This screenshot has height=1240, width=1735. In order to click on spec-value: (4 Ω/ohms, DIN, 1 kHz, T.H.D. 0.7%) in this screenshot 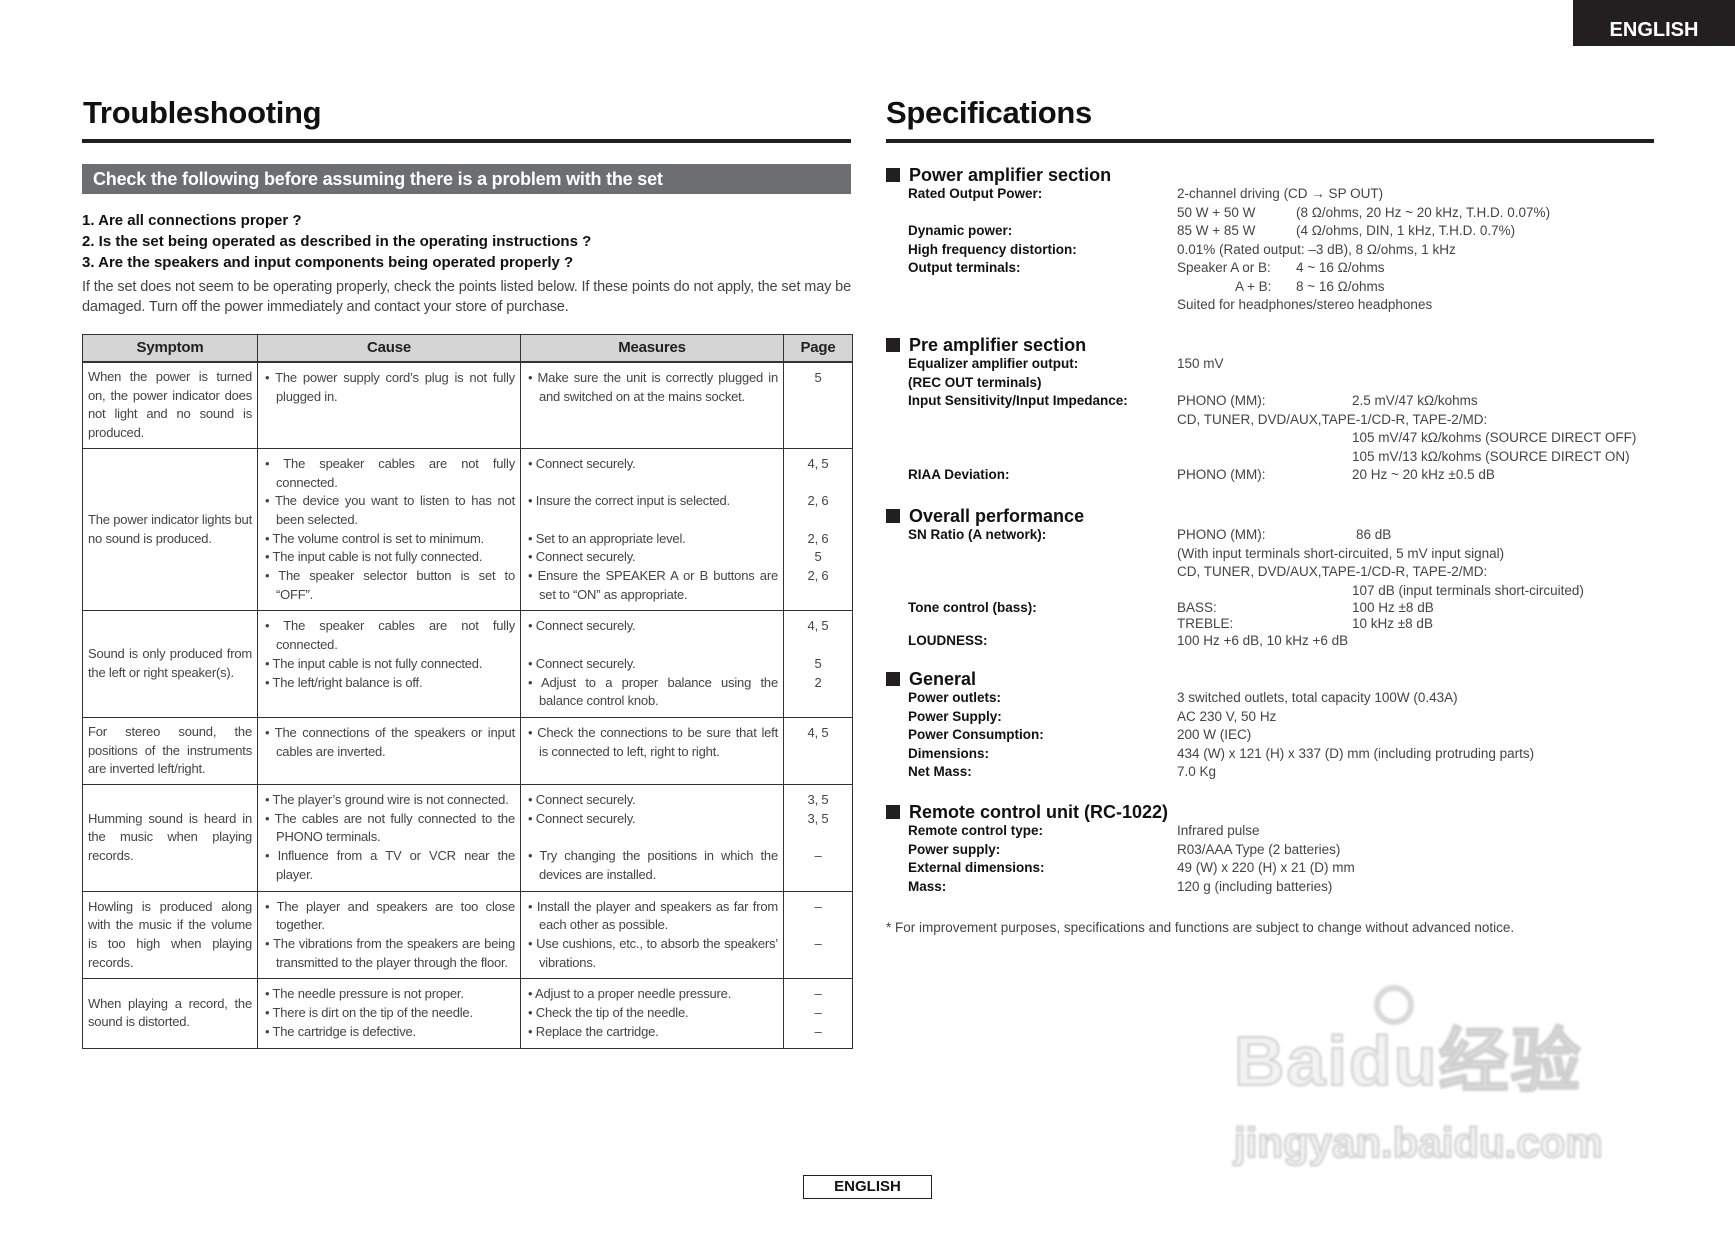, I will do `click(1406, 230)`.